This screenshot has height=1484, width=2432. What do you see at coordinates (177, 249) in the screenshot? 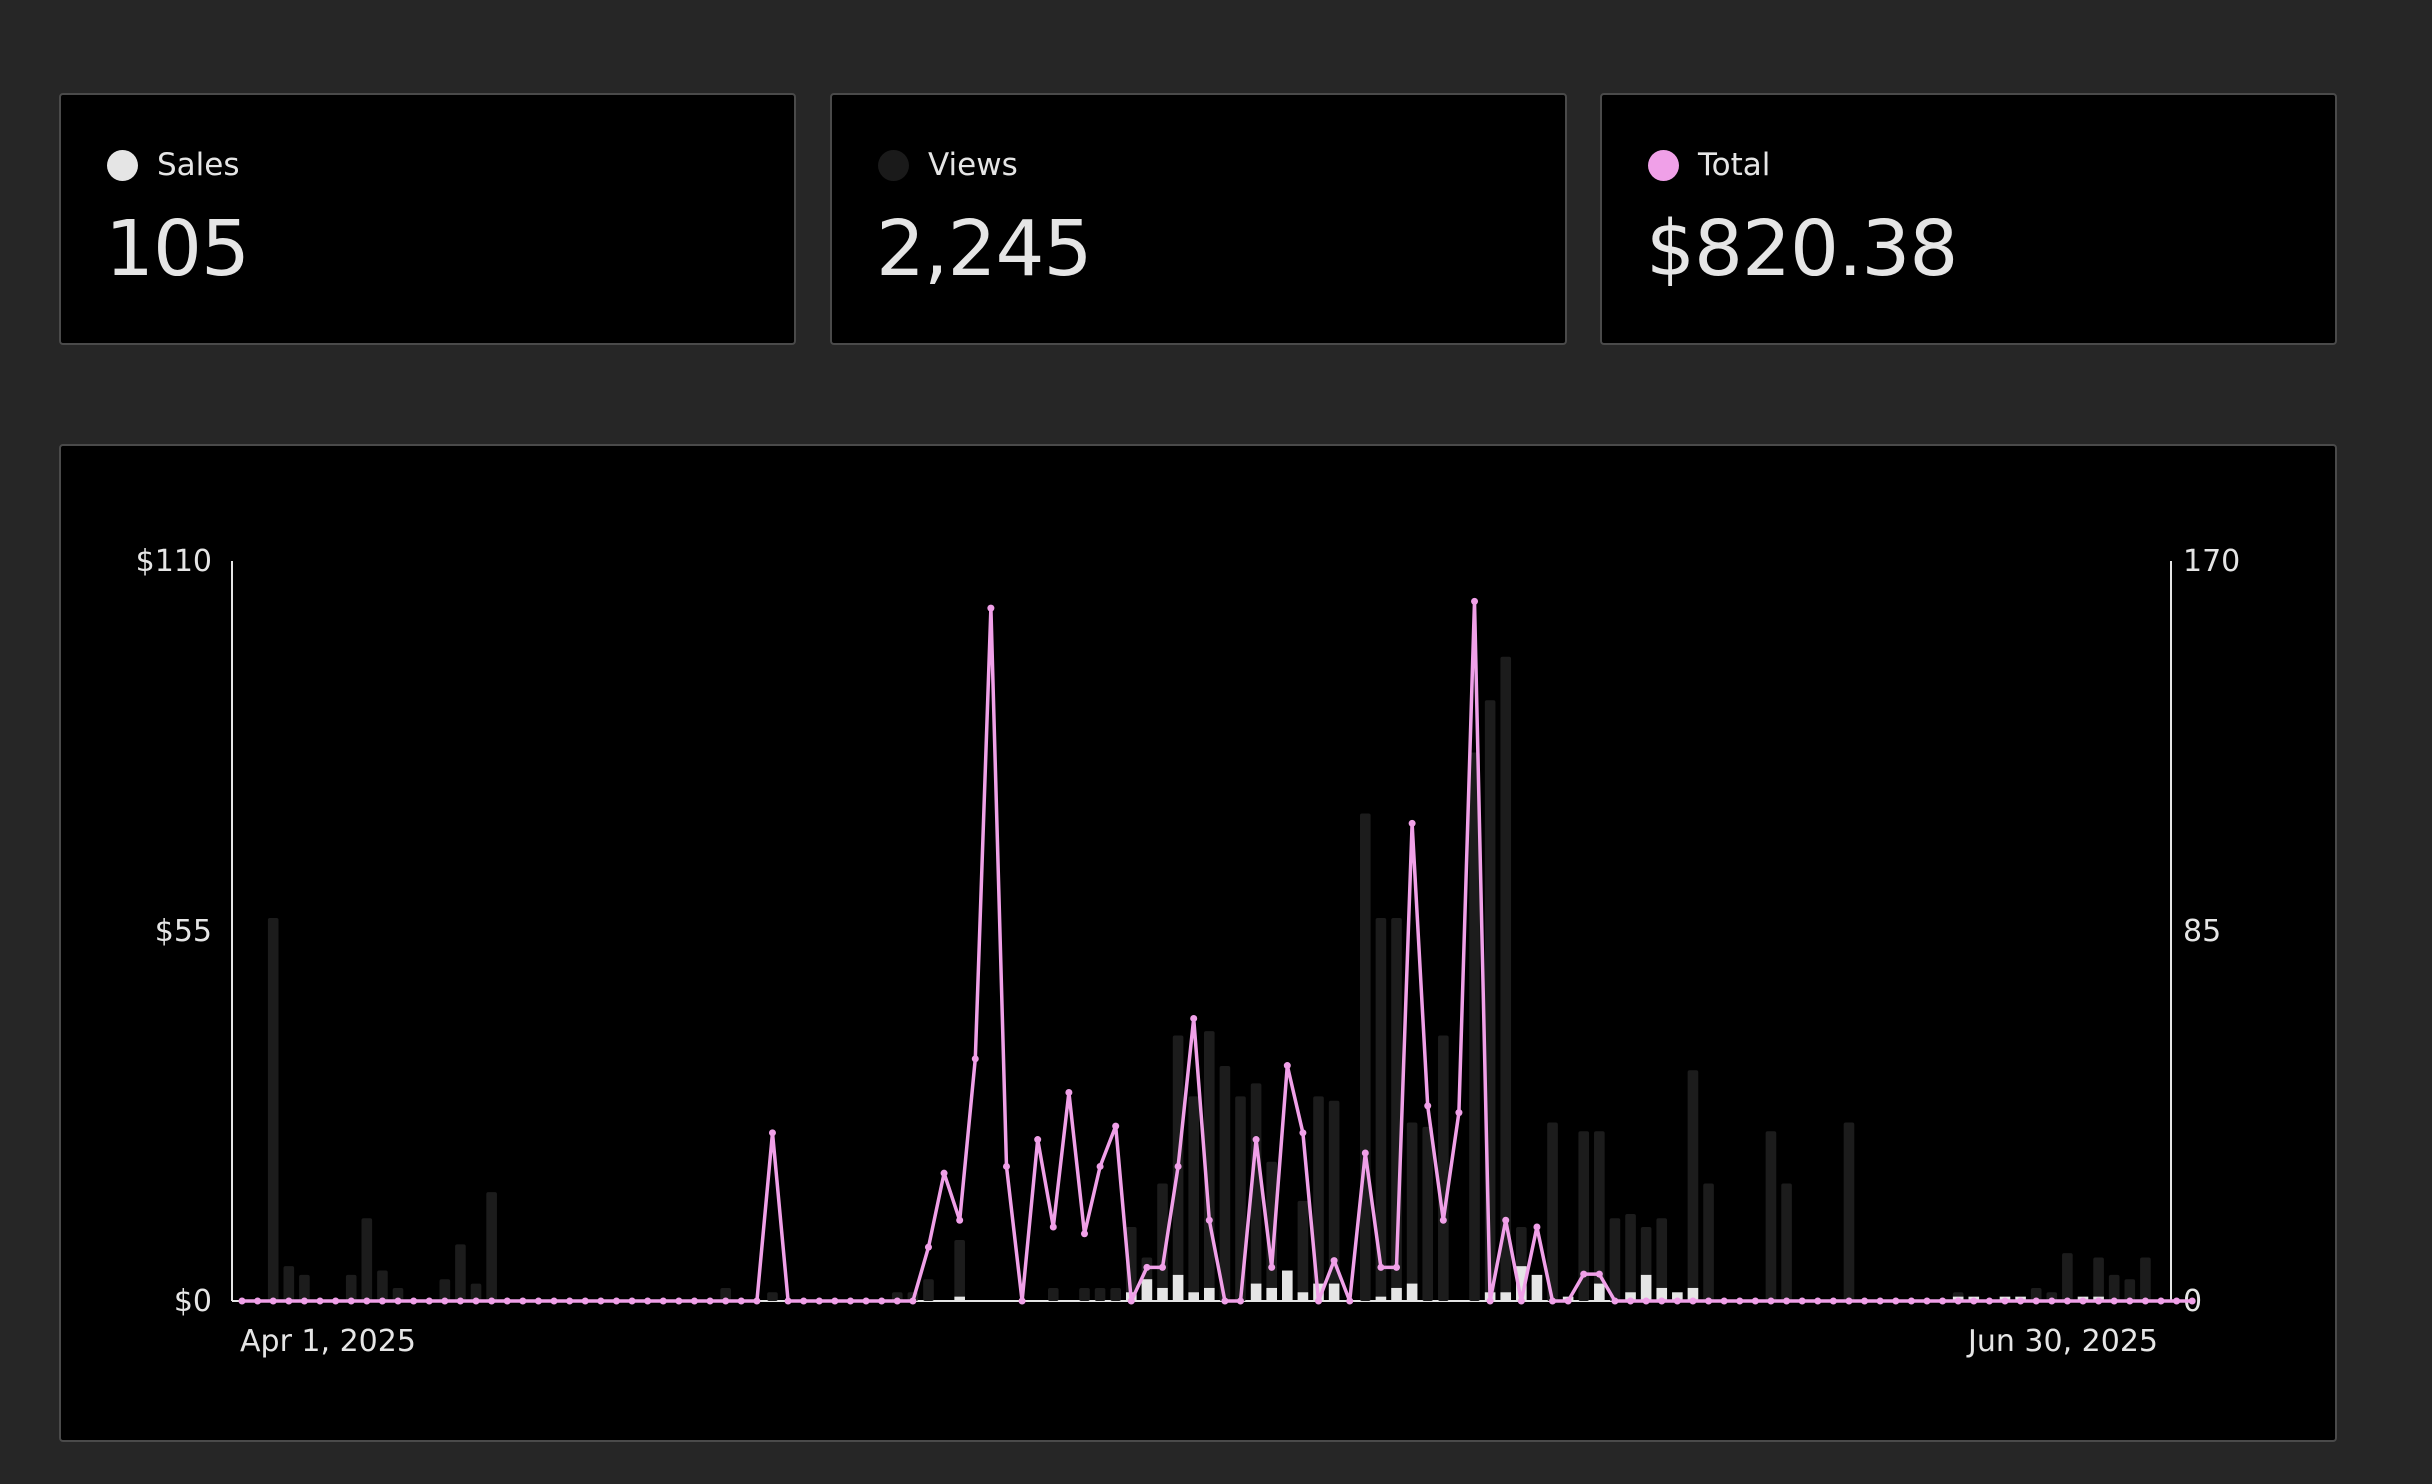
I see `card-value: 105` at bounding box center [177, 249].